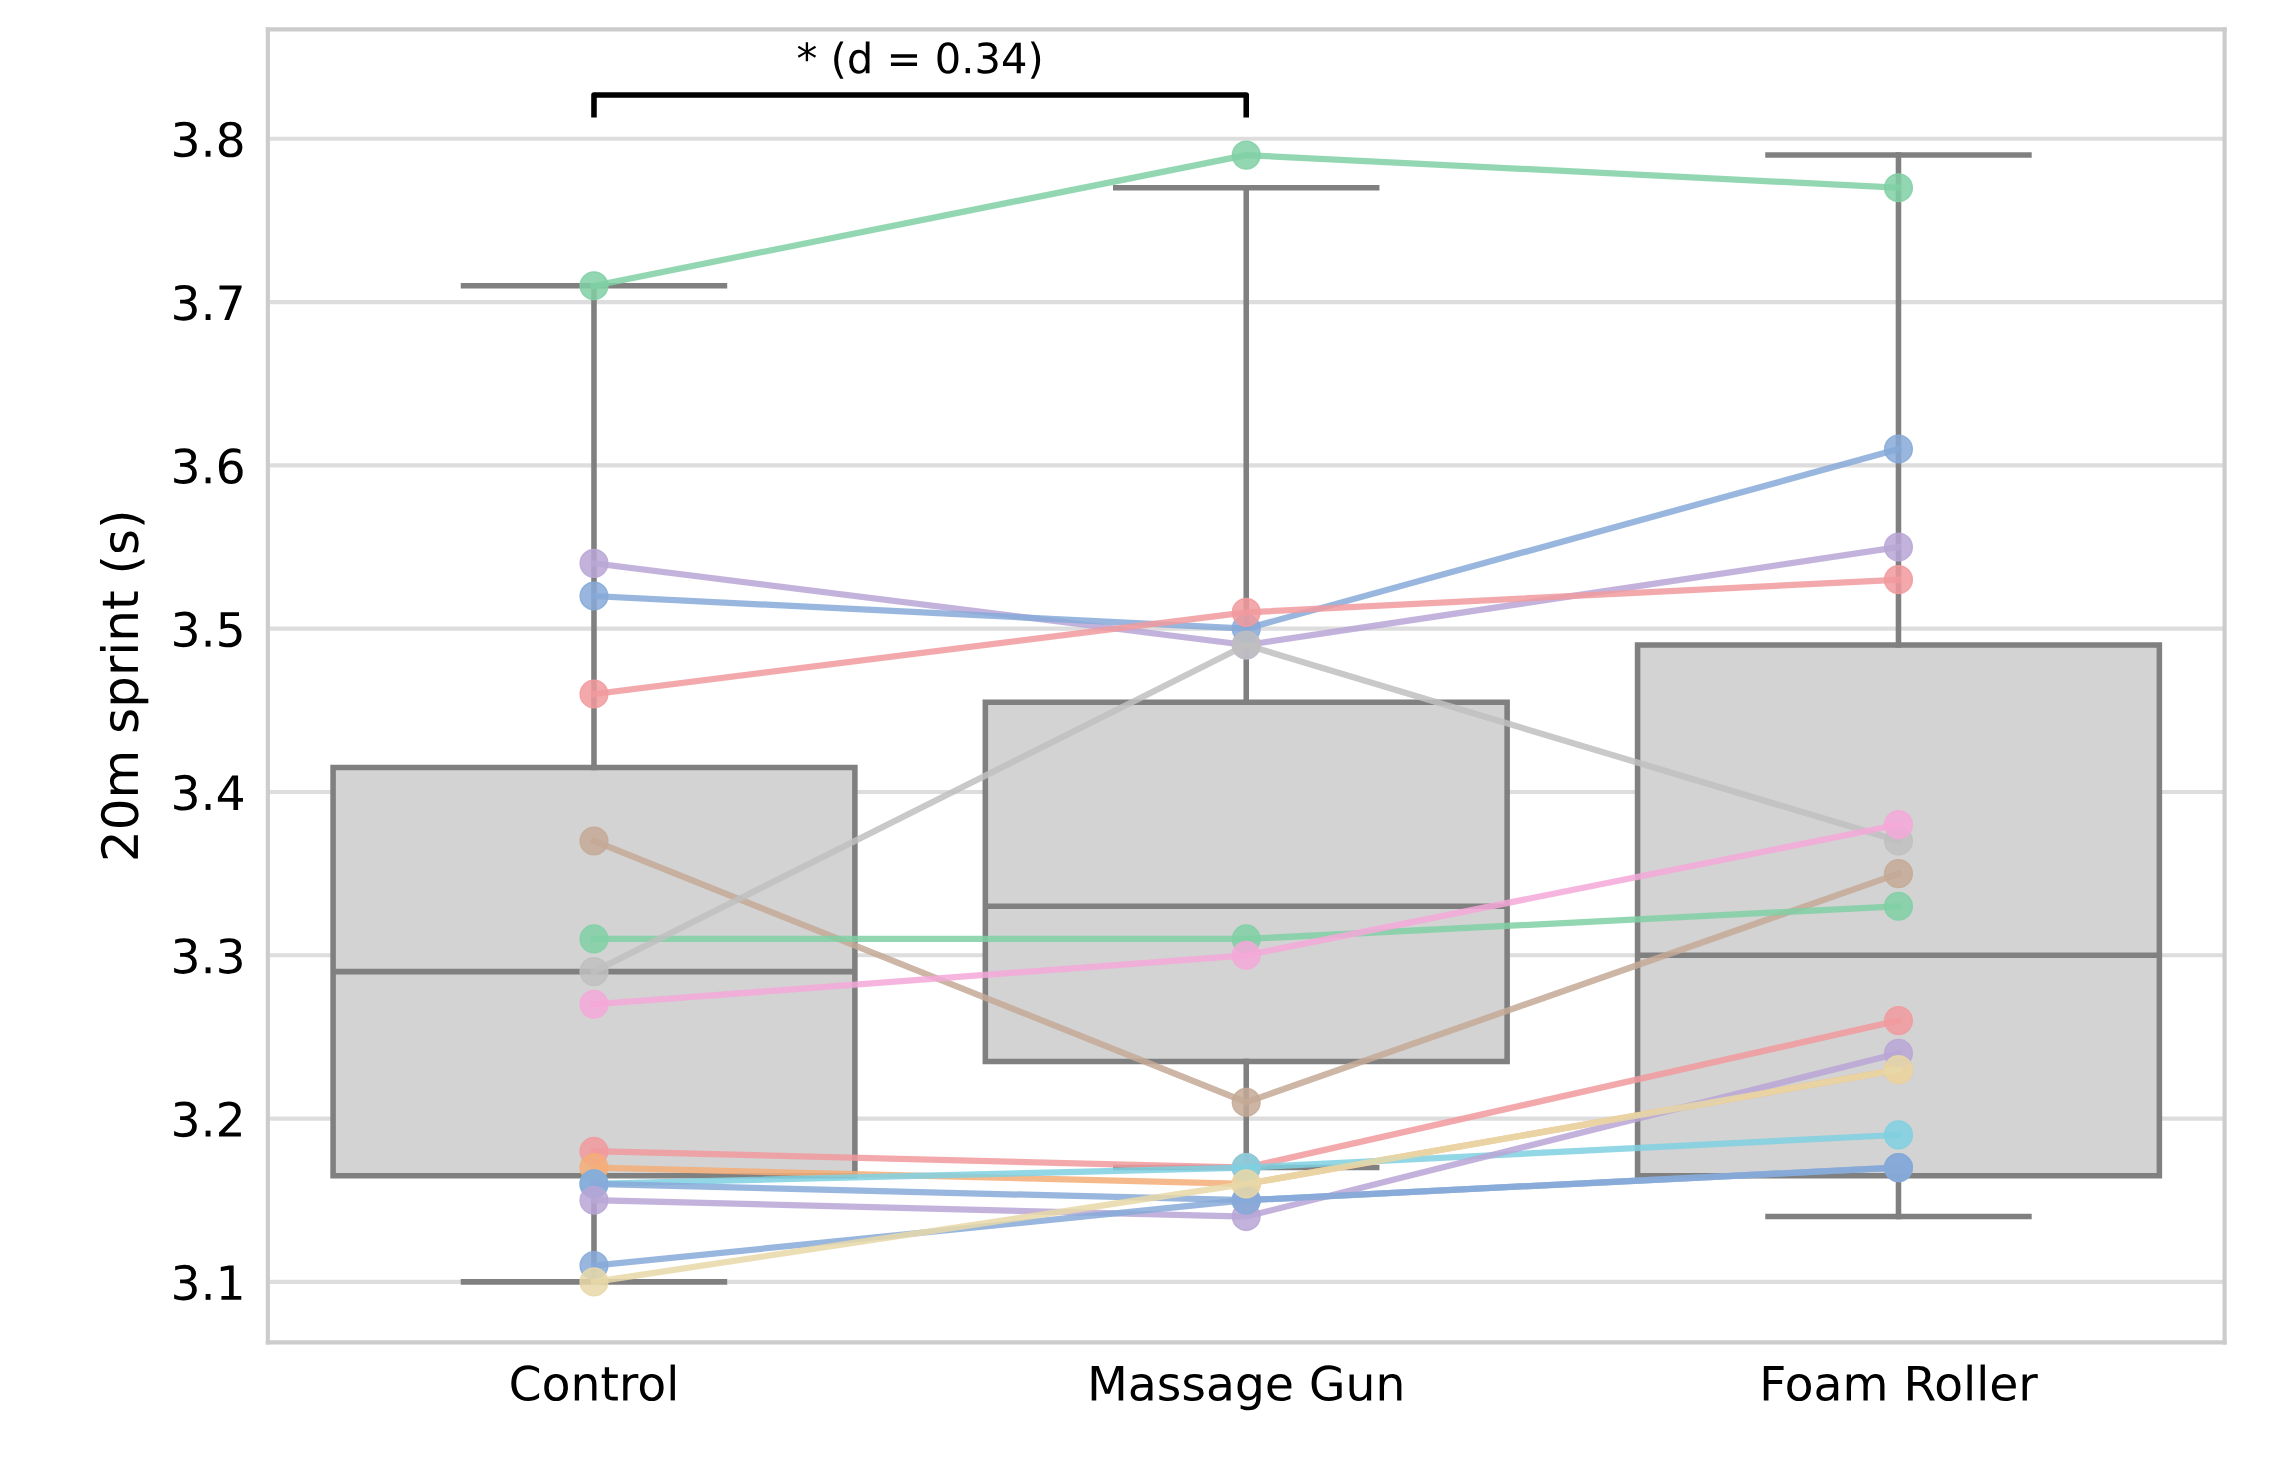  Describe the element at coordinates (208, 1282) in the screenshot. I see `y-tick-label: 3.1` at that location.